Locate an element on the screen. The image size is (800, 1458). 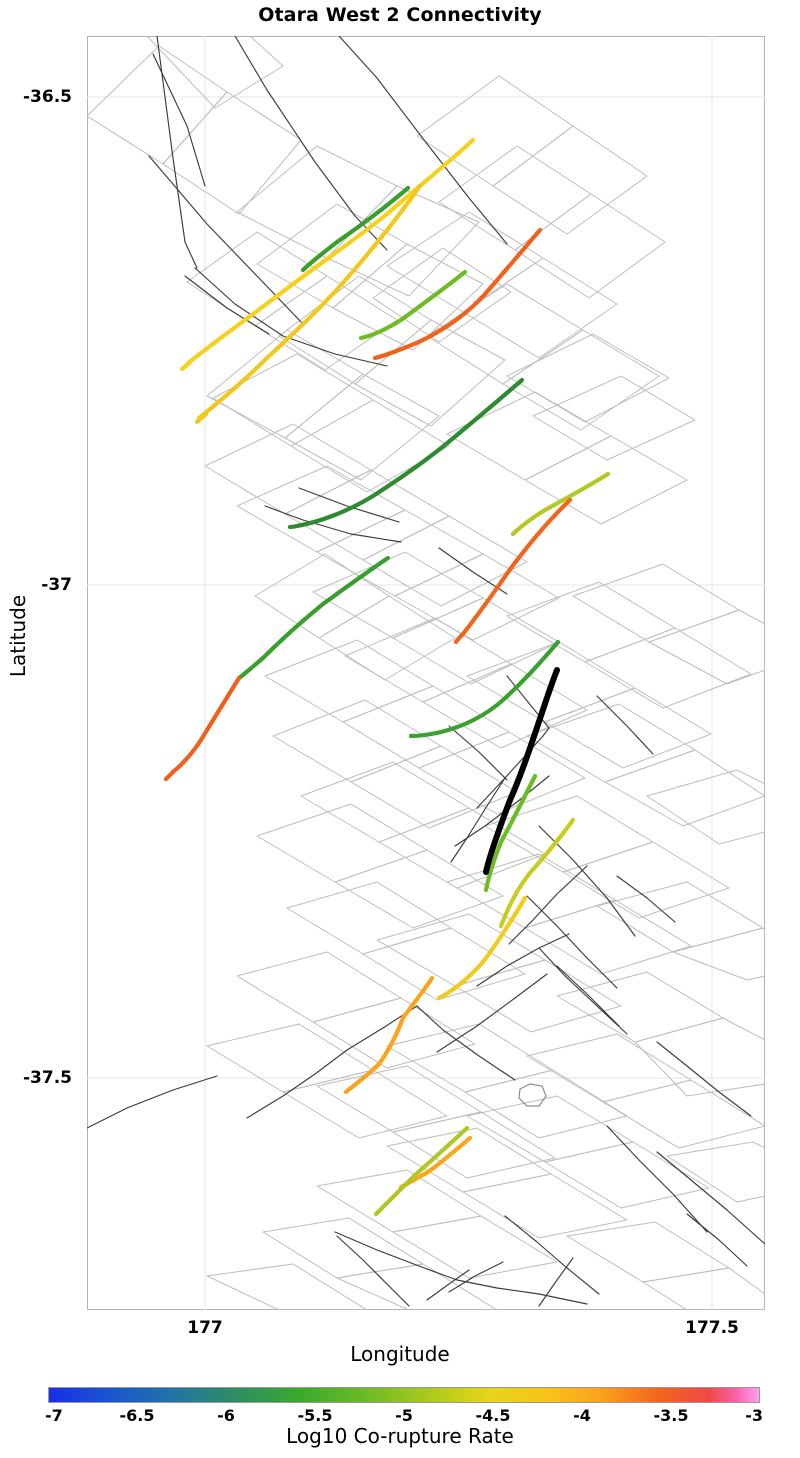
colorbar-tick-label: -7 is located at coordinates (54, 1415).